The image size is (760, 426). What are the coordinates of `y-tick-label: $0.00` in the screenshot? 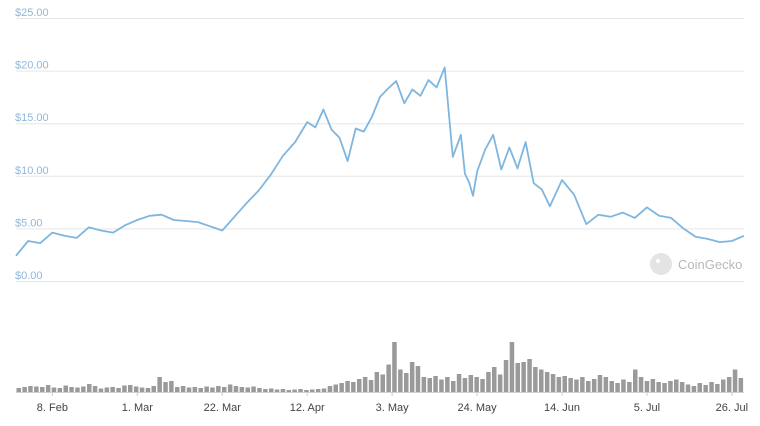 It's located at (29, 276).